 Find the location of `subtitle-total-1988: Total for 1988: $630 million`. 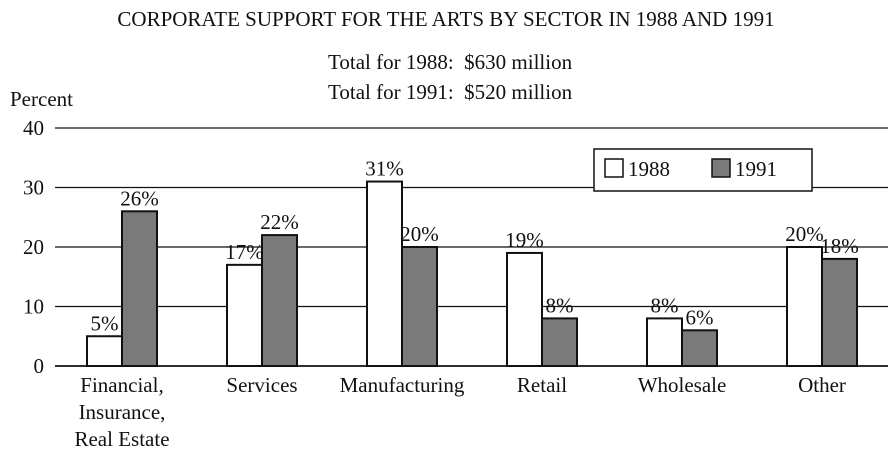

subtitle-total-1988: Total for 1988: $630 million is located at coordinates (450, 62).